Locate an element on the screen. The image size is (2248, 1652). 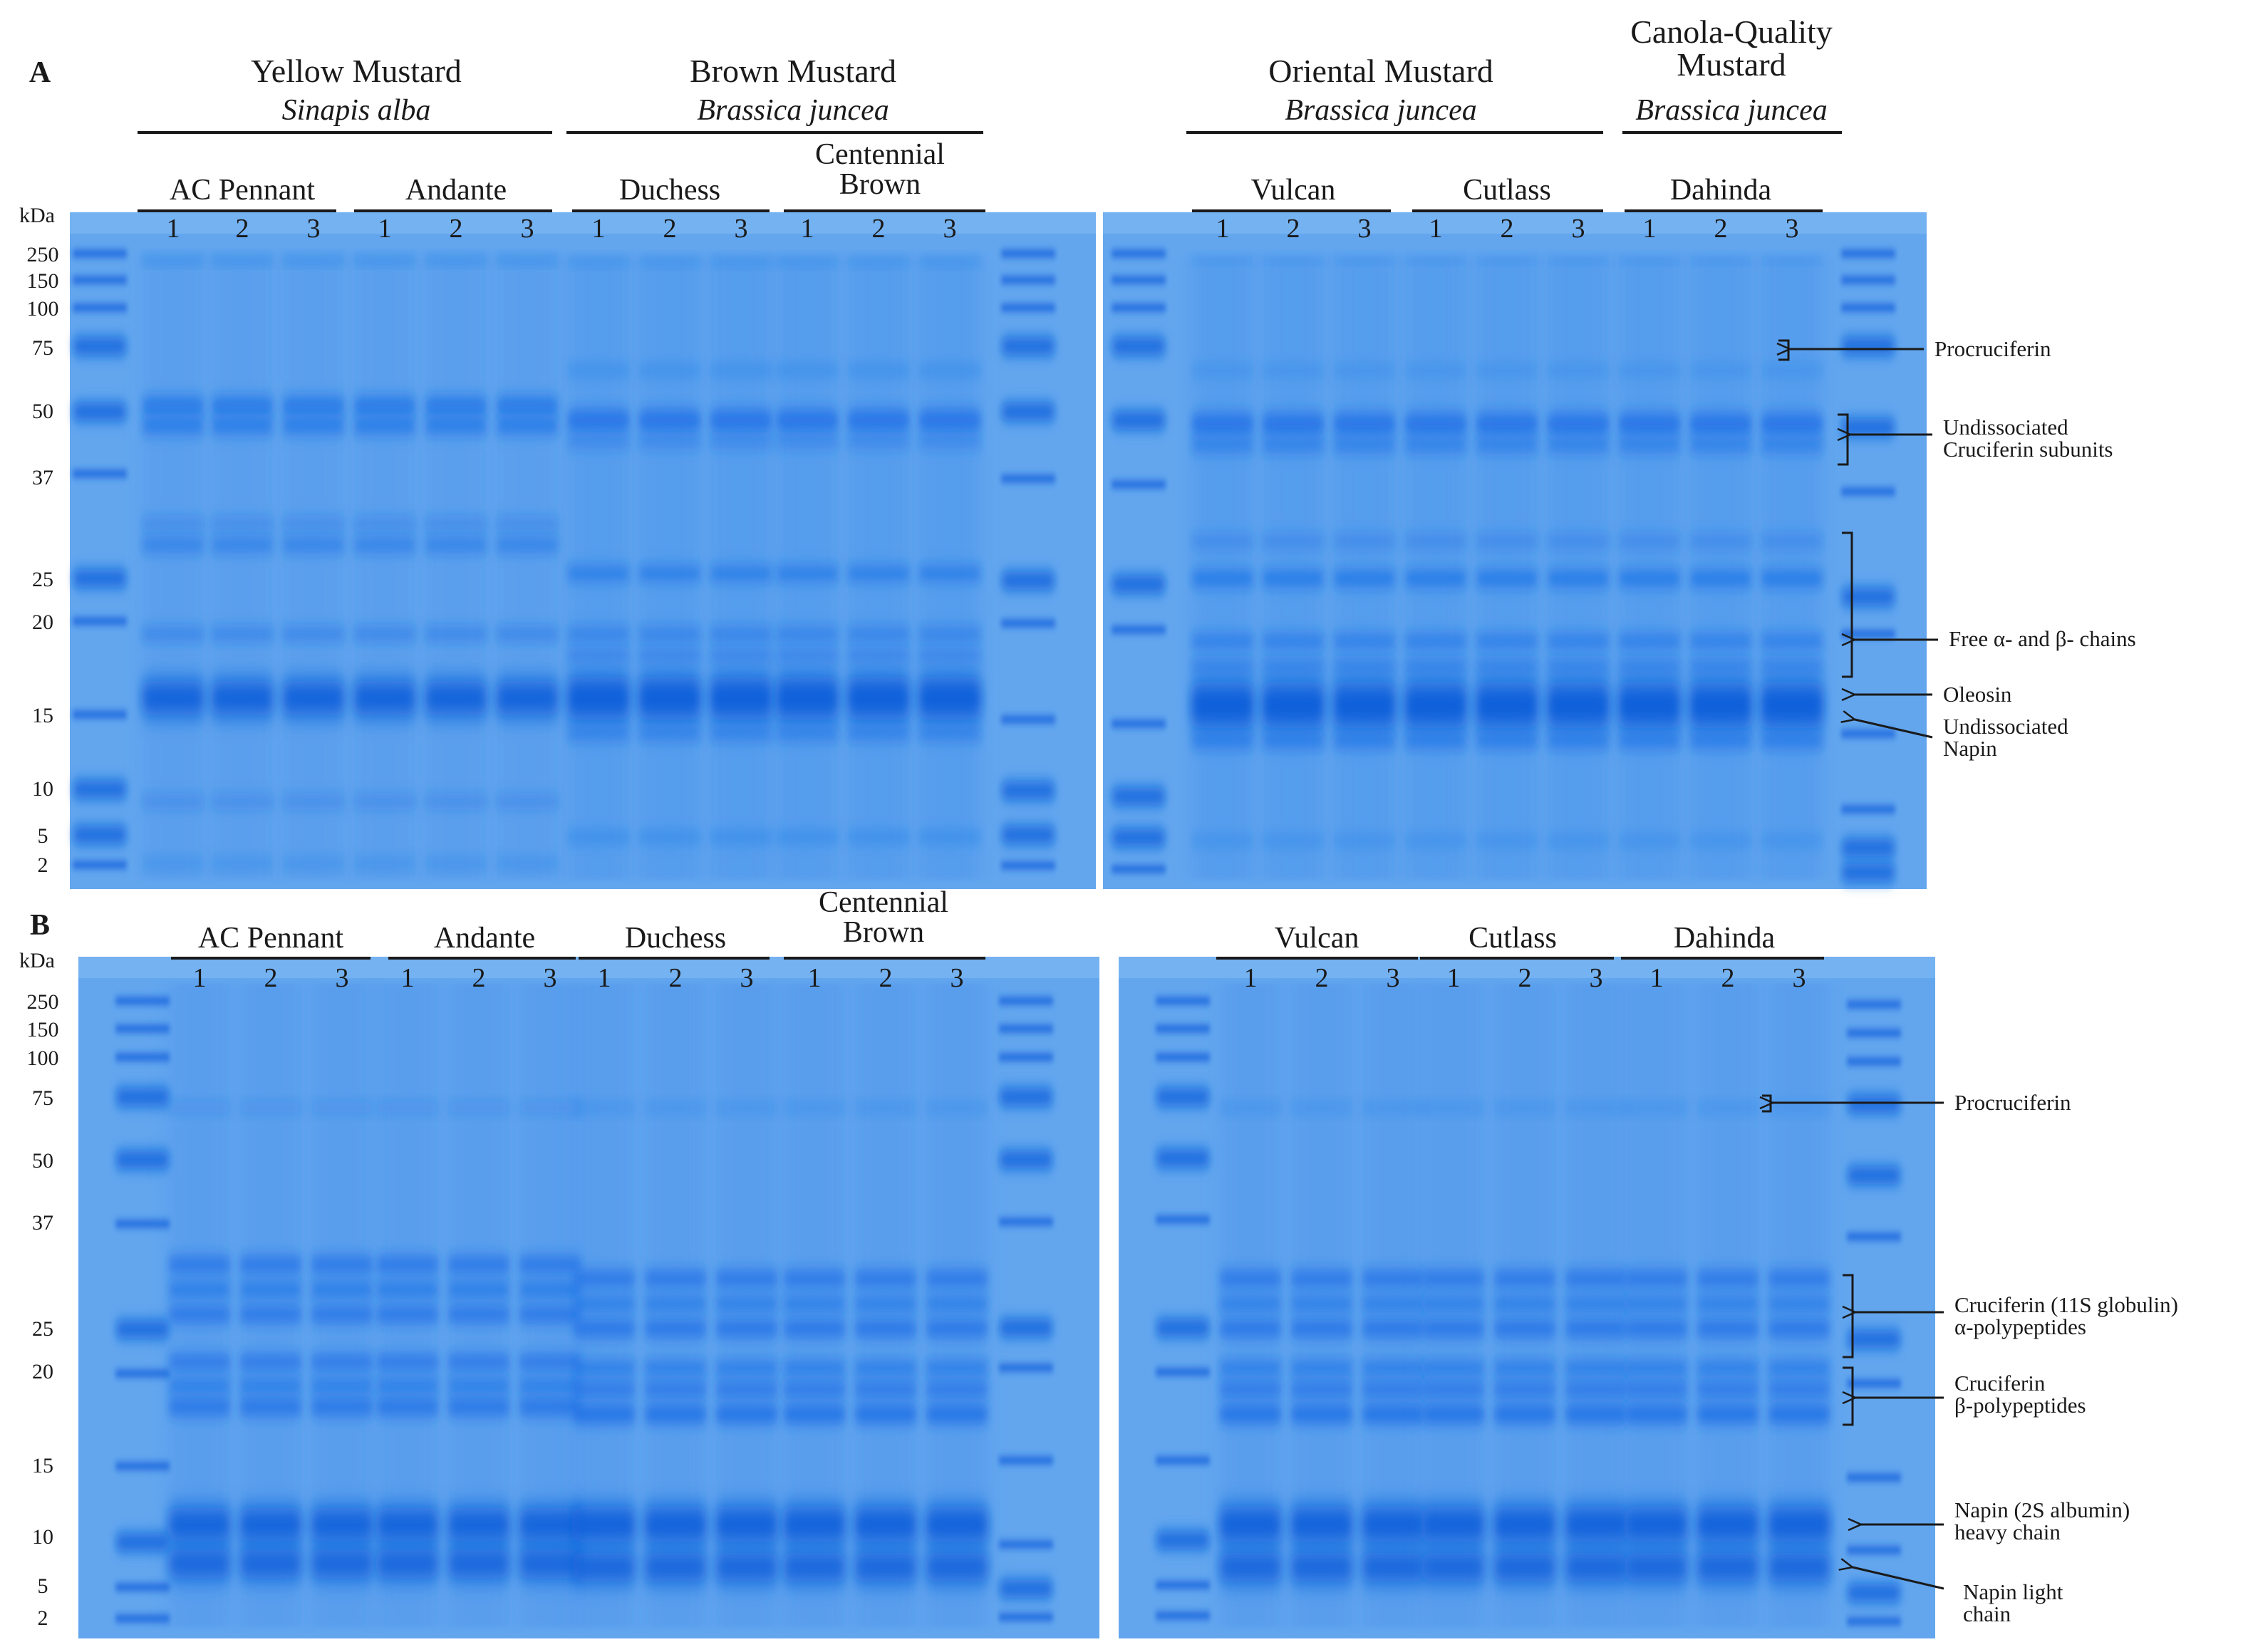
lane-smear is located at coordinates (1436, 568).